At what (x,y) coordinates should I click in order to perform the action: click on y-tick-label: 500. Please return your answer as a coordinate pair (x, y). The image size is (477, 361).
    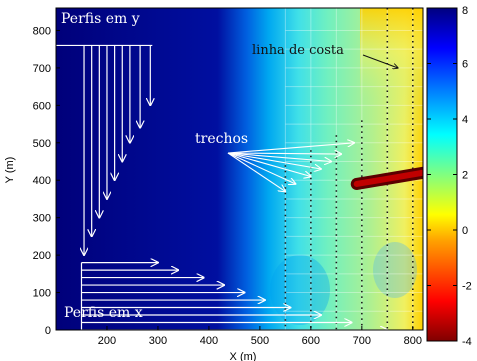
    Looking at the image, I should click on (42, 144).